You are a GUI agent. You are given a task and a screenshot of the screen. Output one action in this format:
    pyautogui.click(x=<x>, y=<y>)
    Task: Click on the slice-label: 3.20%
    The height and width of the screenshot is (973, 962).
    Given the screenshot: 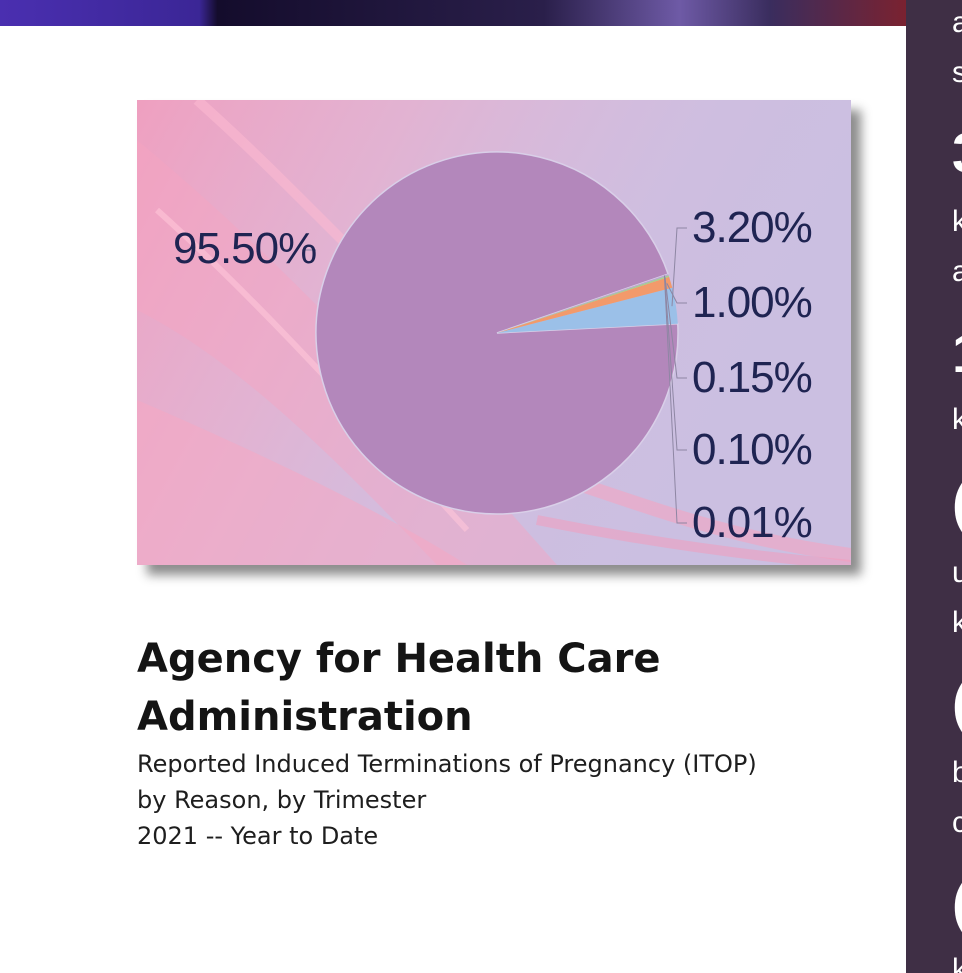 What is the action you would take?
    pyautogui.click(x=752, y=227)
    